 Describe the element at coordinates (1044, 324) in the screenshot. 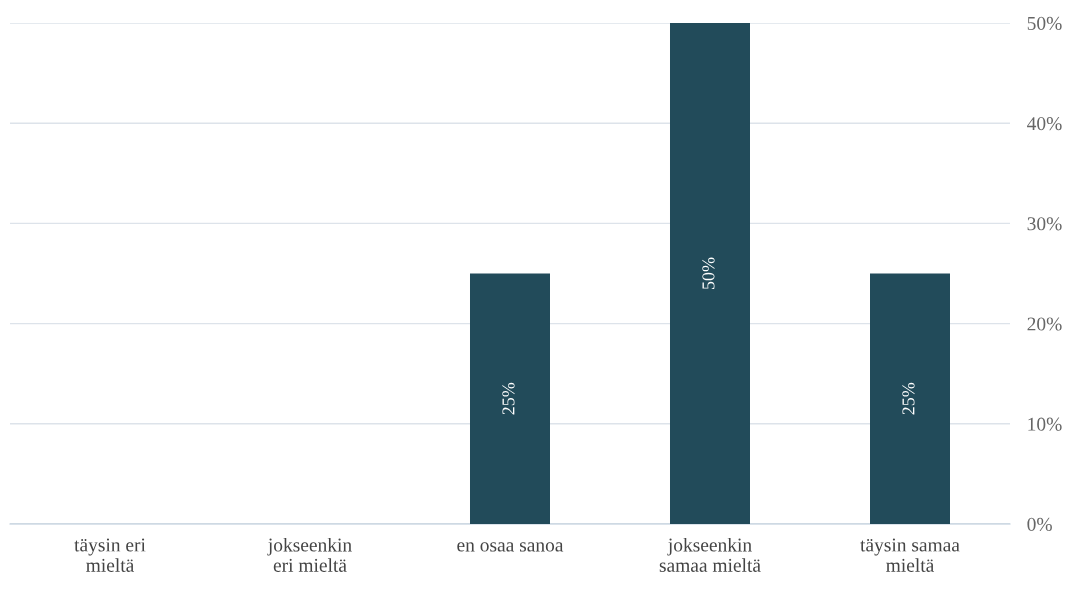

I see `y-tick-label: 20%` at that location.